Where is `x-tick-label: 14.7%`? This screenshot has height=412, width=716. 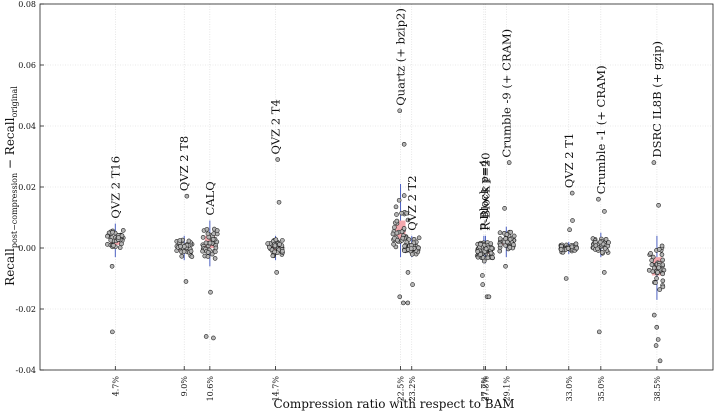 x-tick-label: 14.7% is located at coordinates (276, 389).